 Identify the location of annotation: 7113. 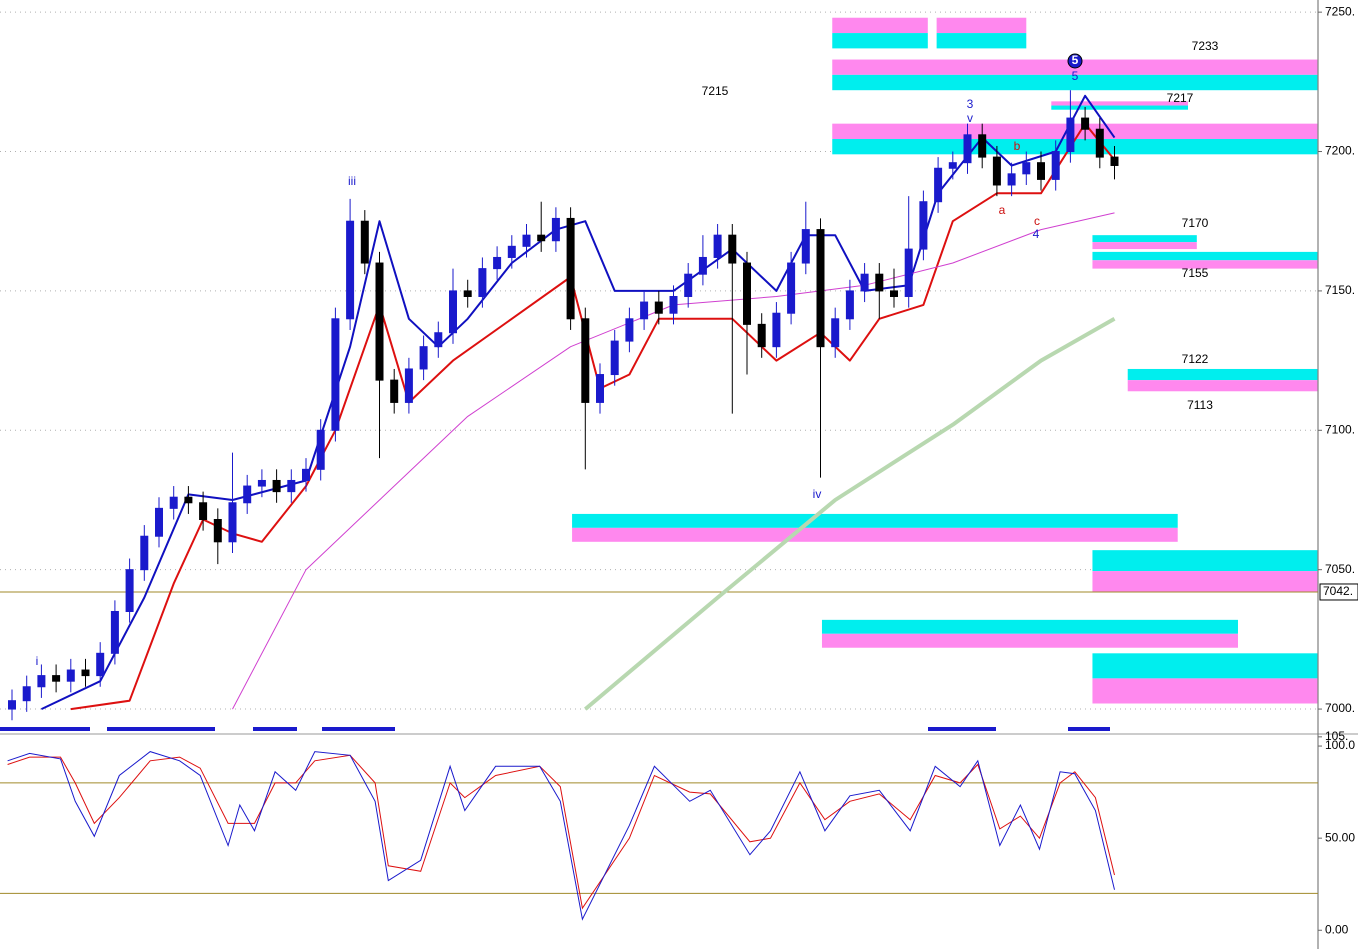
(1200, 405).